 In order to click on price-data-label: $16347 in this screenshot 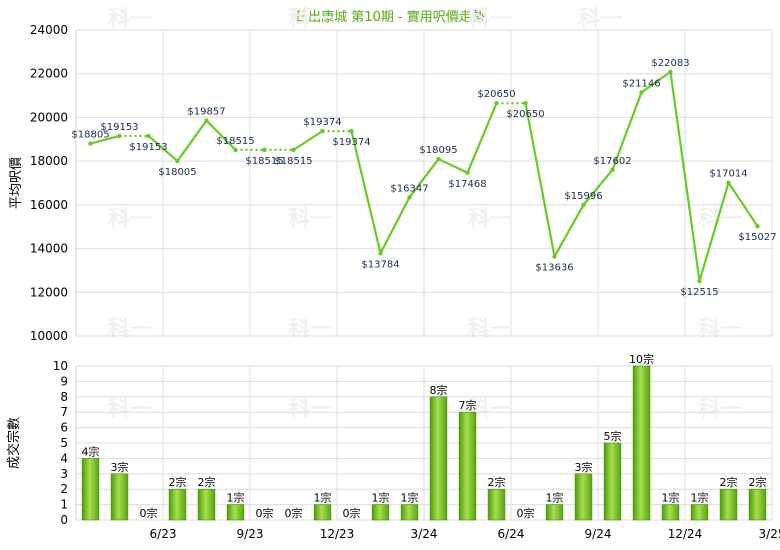, I will do `click(409, 188)`.